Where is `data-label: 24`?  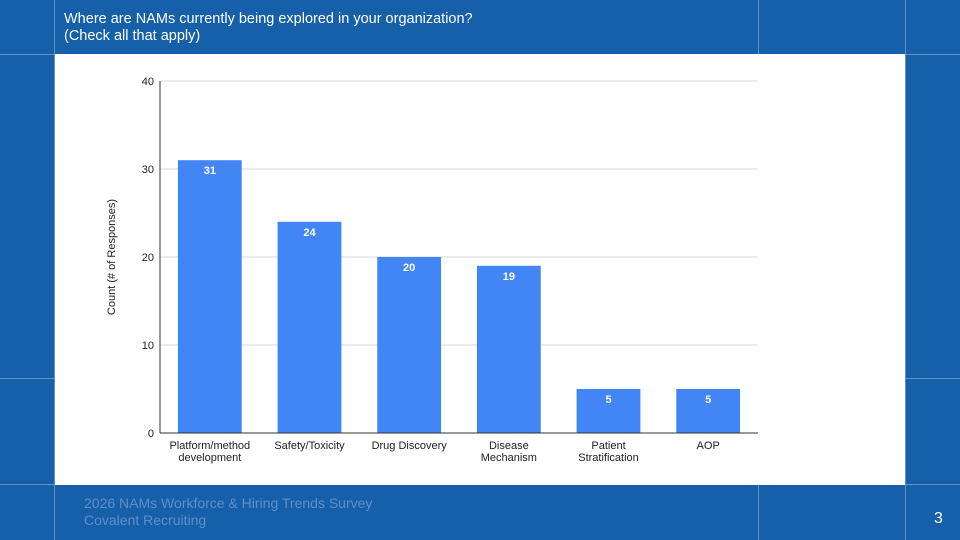 data-label: 24 is located at coordinates (309, 233).